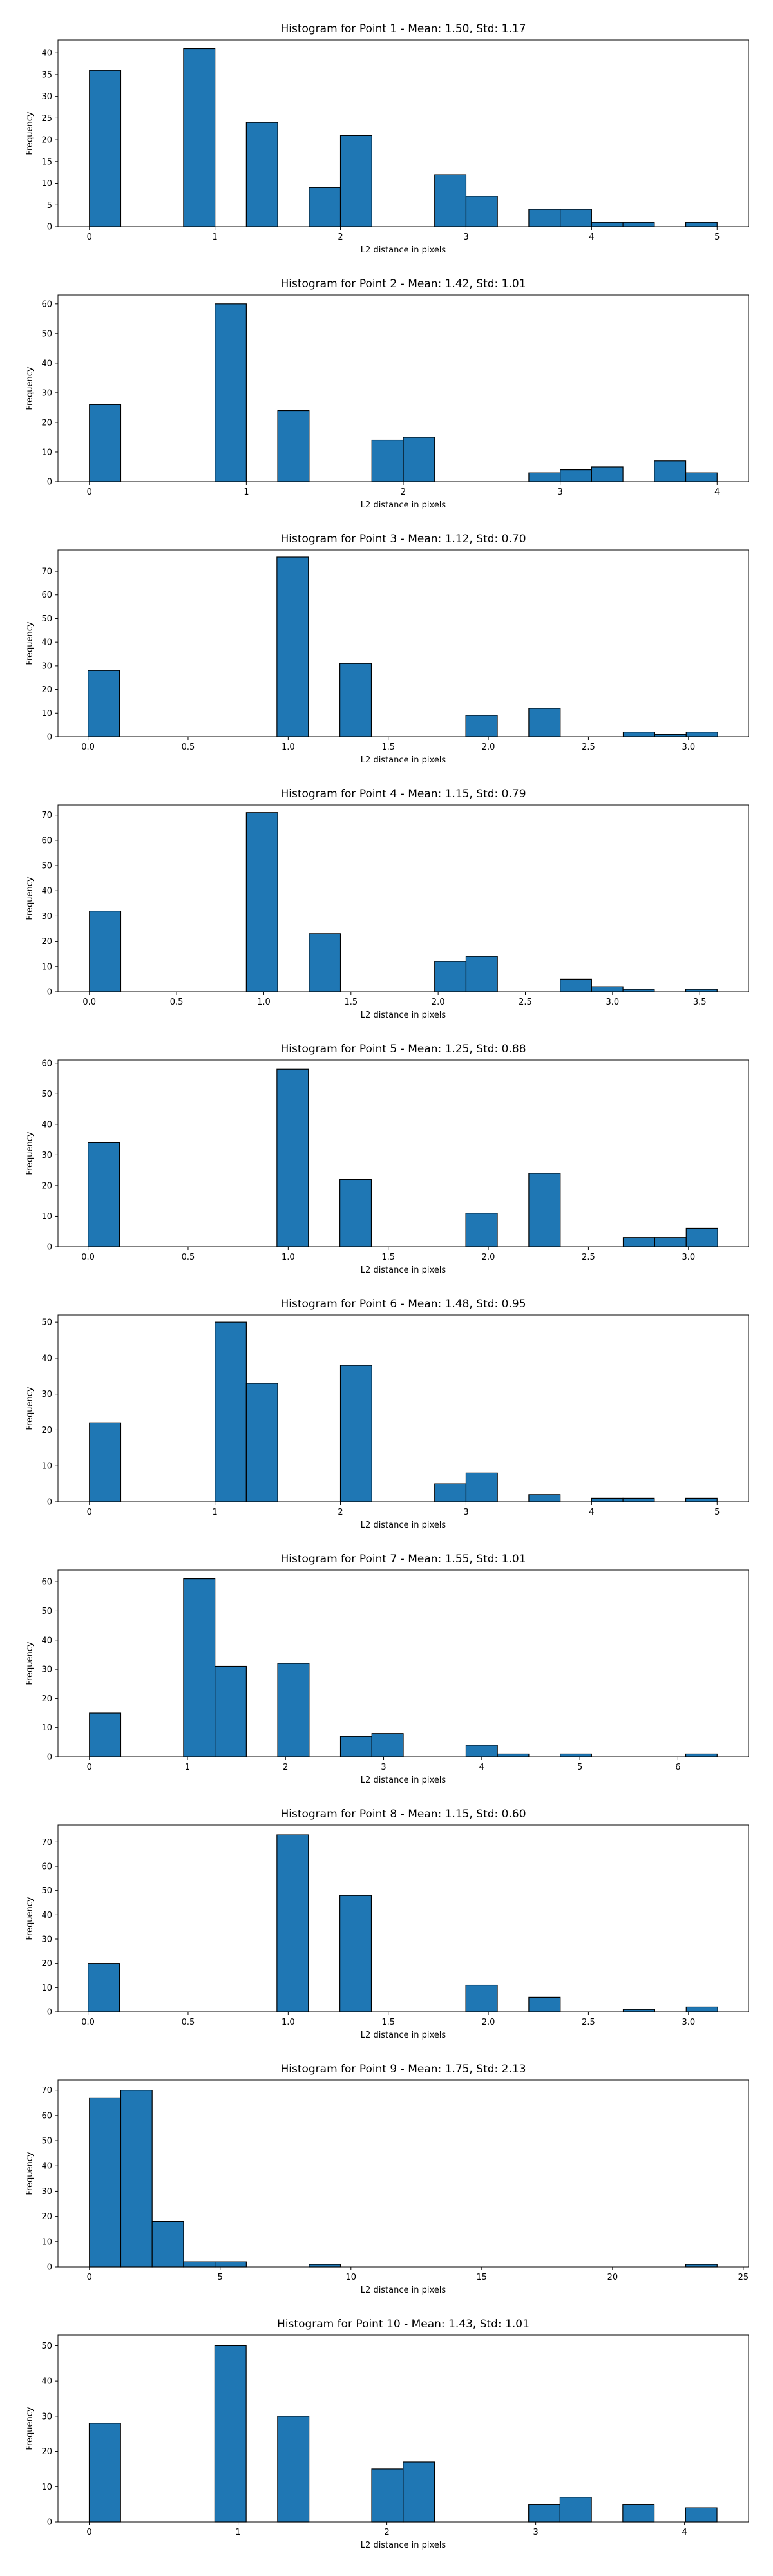 The image size is (773, 2576). Describe the element at coordinates (588, 2022) in the screenshot. I see `x-tick-label: 2.5` at that location.